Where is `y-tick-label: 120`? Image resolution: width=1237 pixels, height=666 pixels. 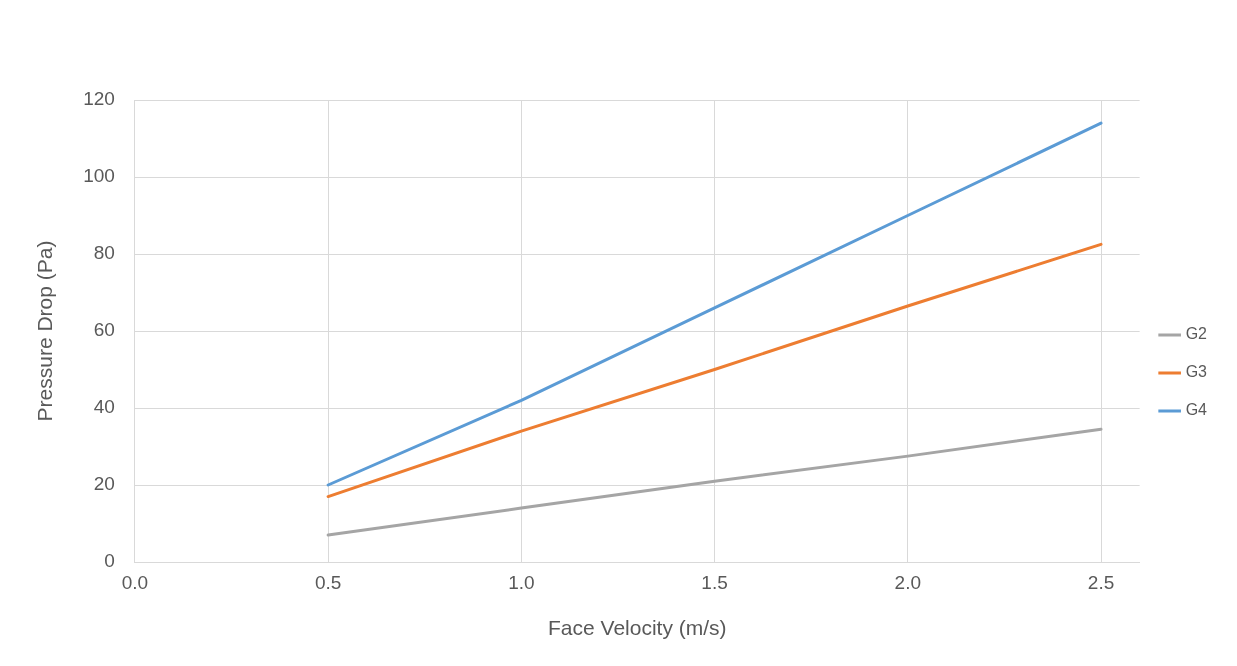
y-tick-label: 120 is located at coordinates (99, 99).